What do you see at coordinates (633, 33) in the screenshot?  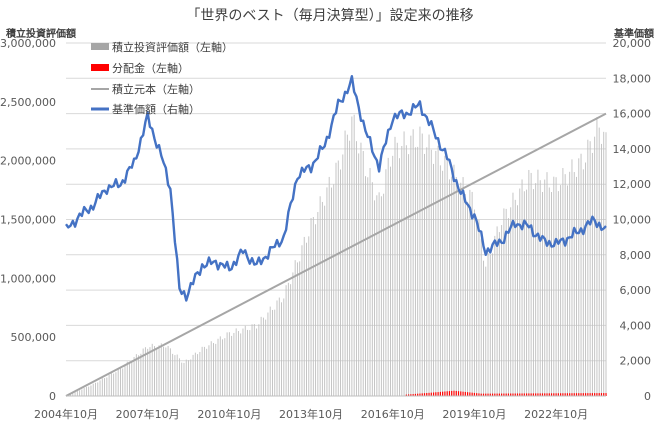 I see `y-right-axis-label: 基準価額` at bounding box center [633, 33].